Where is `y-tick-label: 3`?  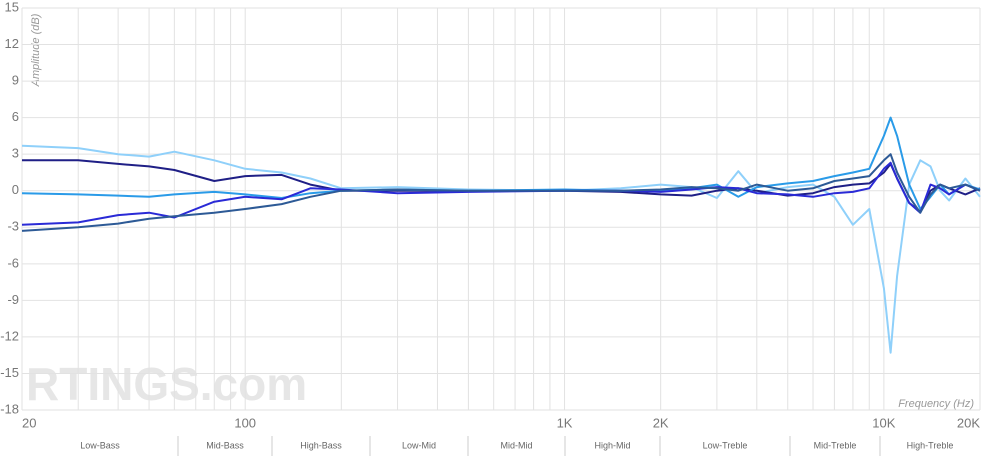
y-tick-label: 3 is located at coordinates (15, 153).